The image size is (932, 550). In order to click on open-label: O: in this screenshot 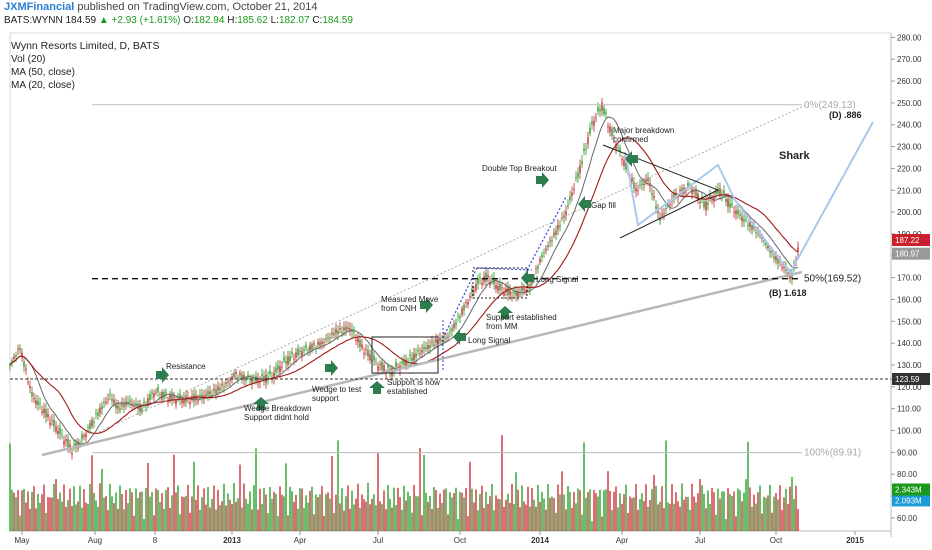, I will do `click(188, 20)`.